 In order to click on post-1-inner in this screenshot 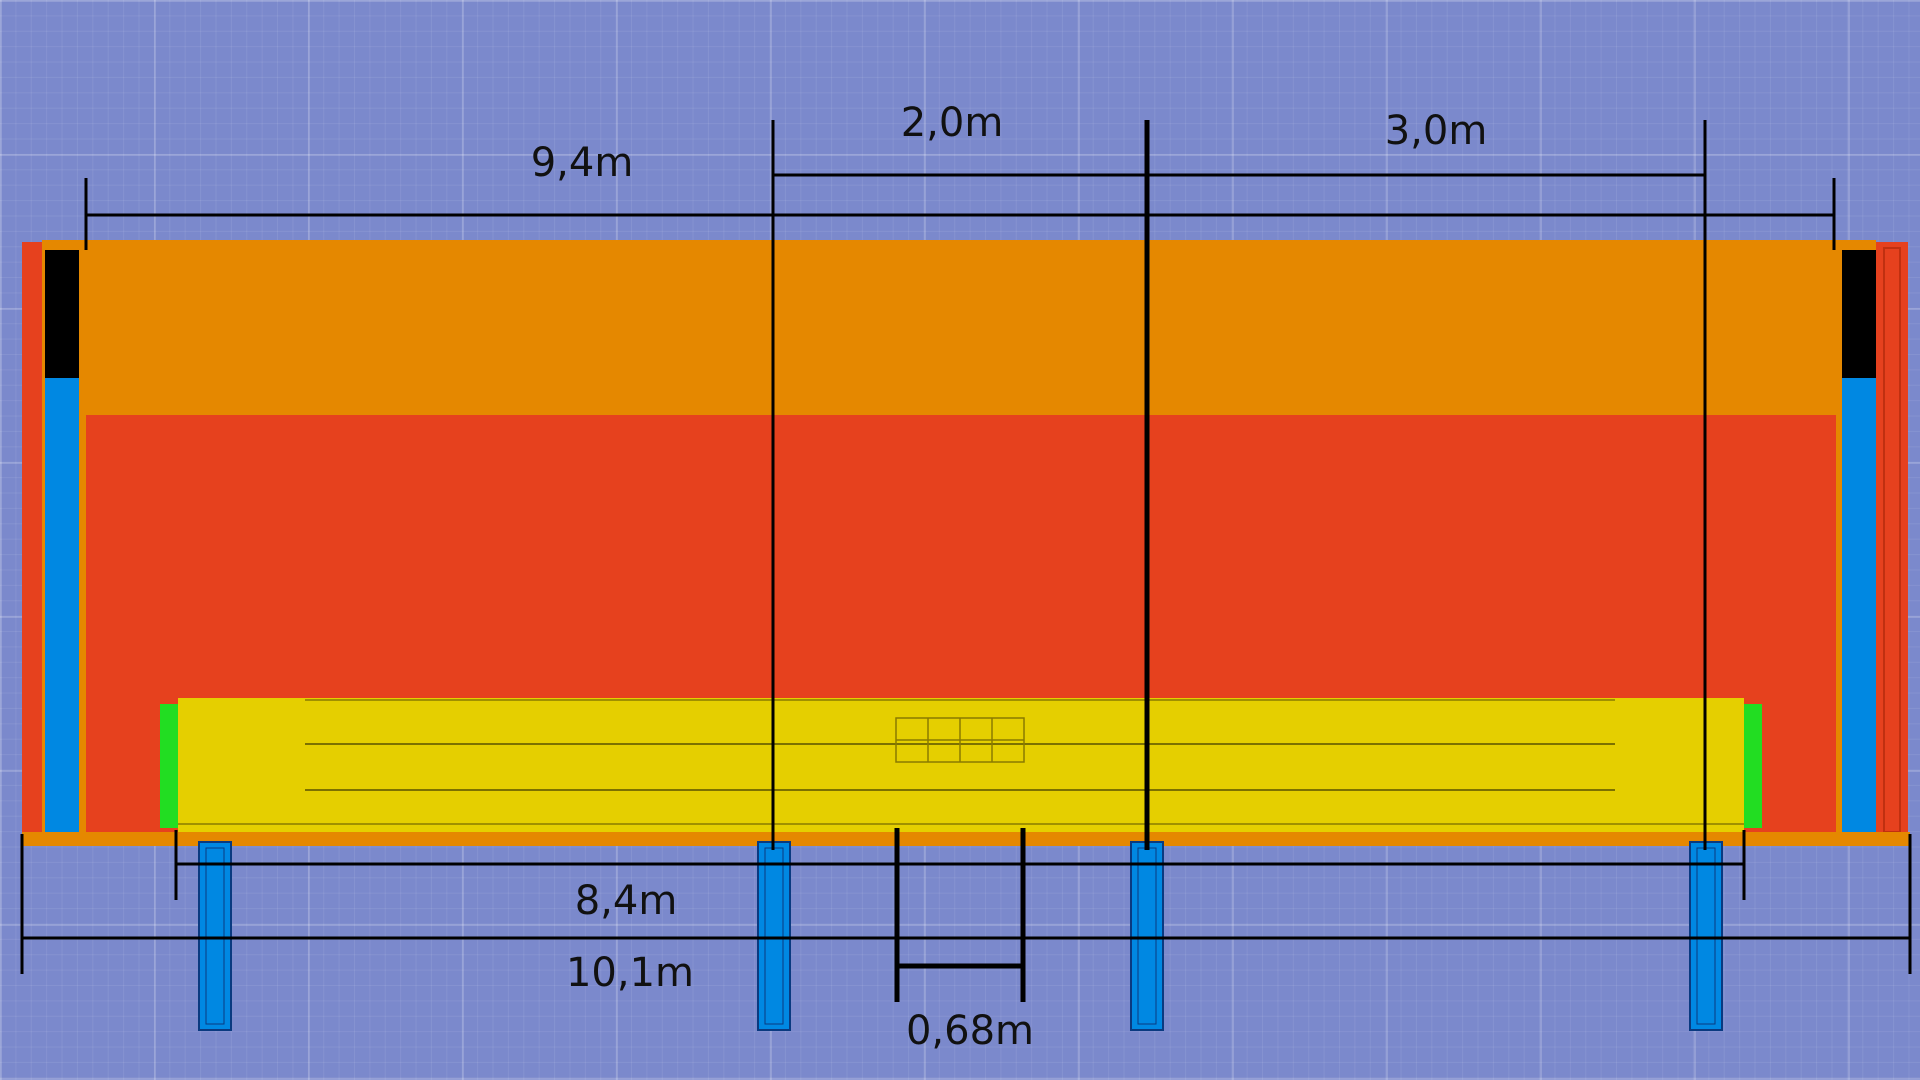, I will do `click(215, 936)`.